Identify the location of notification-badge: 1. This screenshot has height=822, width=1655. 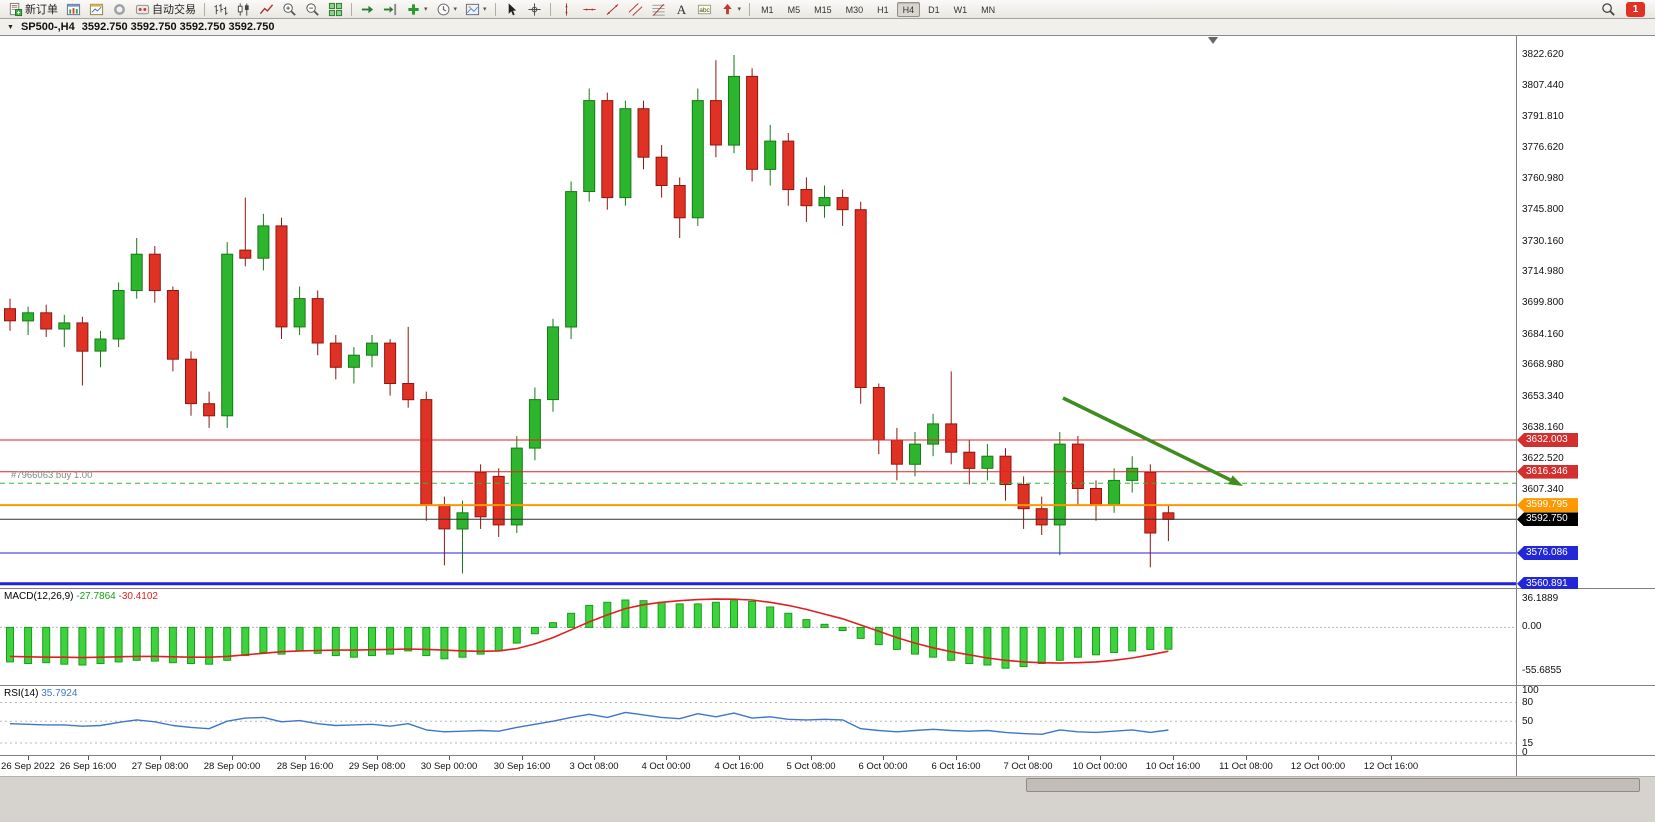
(1635, 9).